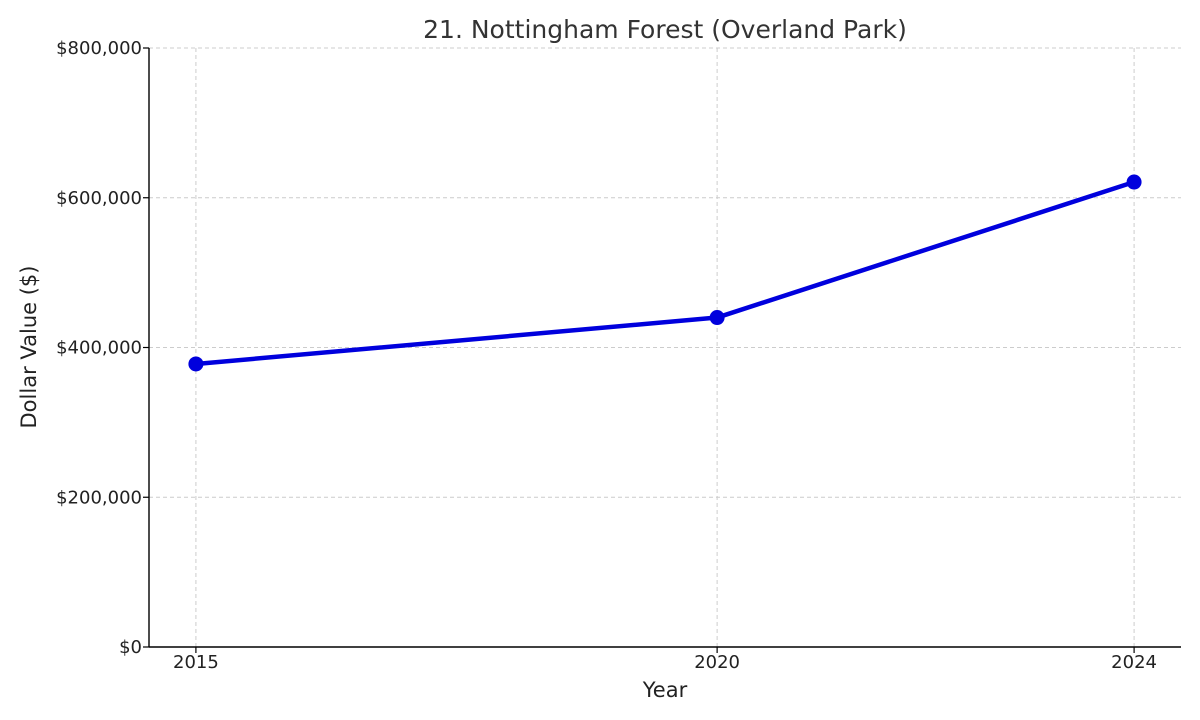 The height and width of the screenshot is (720, 1200). I want to click on x-tick-label: 2020, so click(717, 662).